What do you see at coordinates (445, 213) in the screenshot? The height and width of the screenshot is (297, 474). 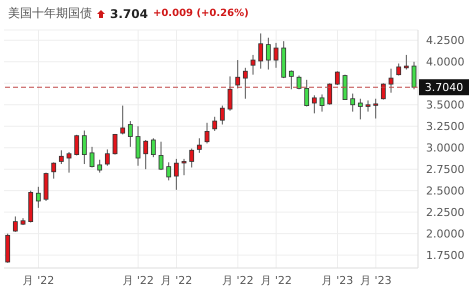 I see `y-tick-label: 2.2500` at bounding box center [445, 213].